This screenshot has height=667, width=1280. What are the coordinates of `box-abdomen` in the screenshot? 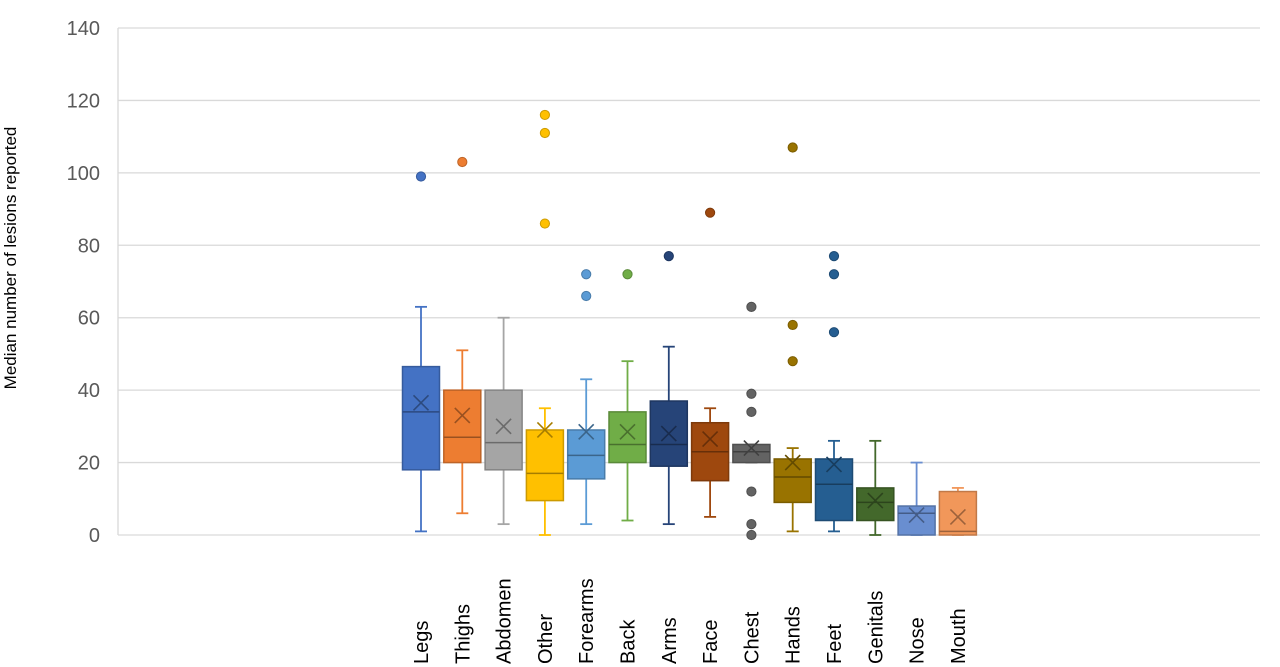 It's located at (503, 421).